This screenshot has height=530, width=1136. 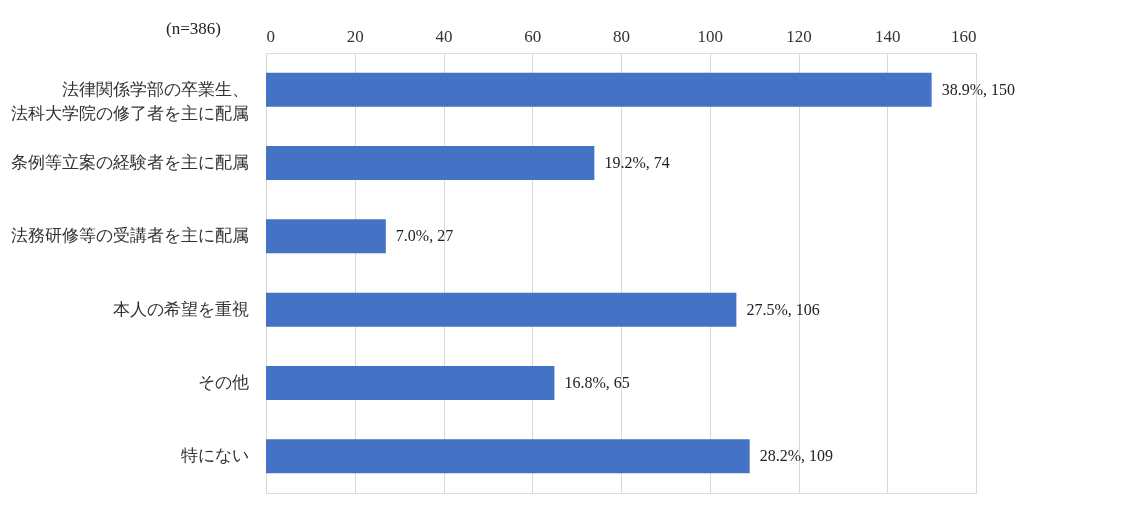 What do you see at coordinates (637, 162) in the screenshot?
I see `data-label: 19.2%, 74` at bounding box center [637, 162].